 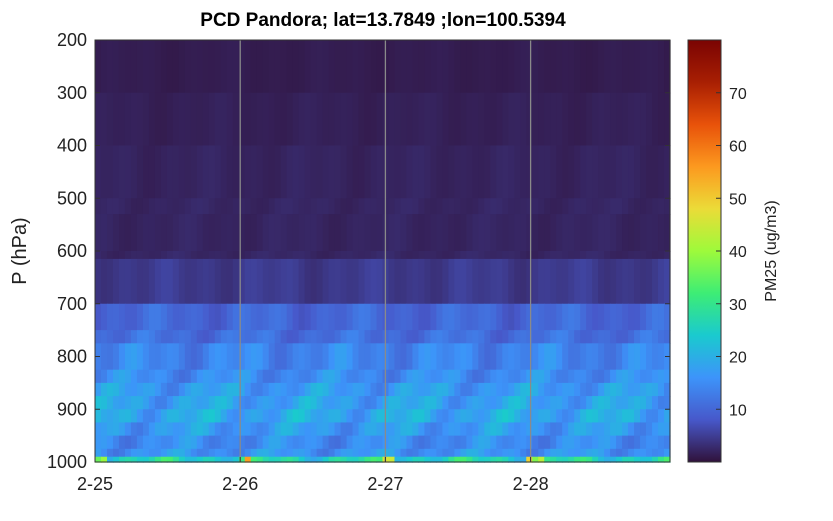 I want to click on y-tick-label: 1000, so click(x=67, y=462).